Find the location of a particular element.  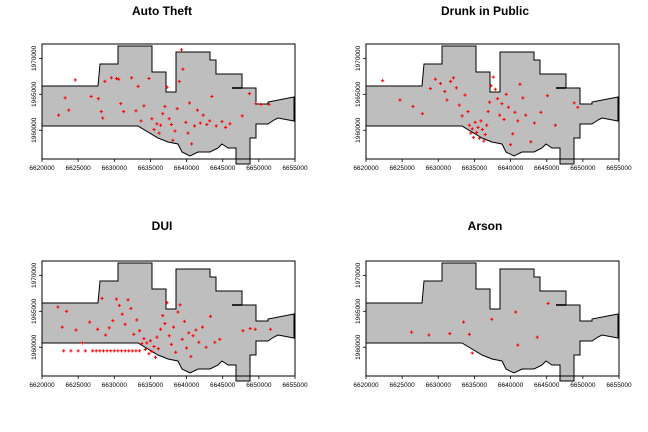

y-tick-label: 1970000 is located at coordinates (34, 275).